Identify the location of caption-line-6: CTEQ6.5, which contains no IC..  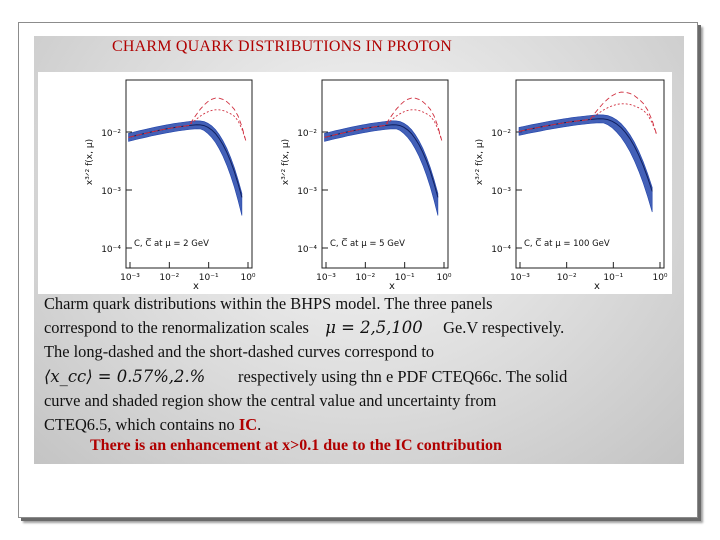
(354, 425).